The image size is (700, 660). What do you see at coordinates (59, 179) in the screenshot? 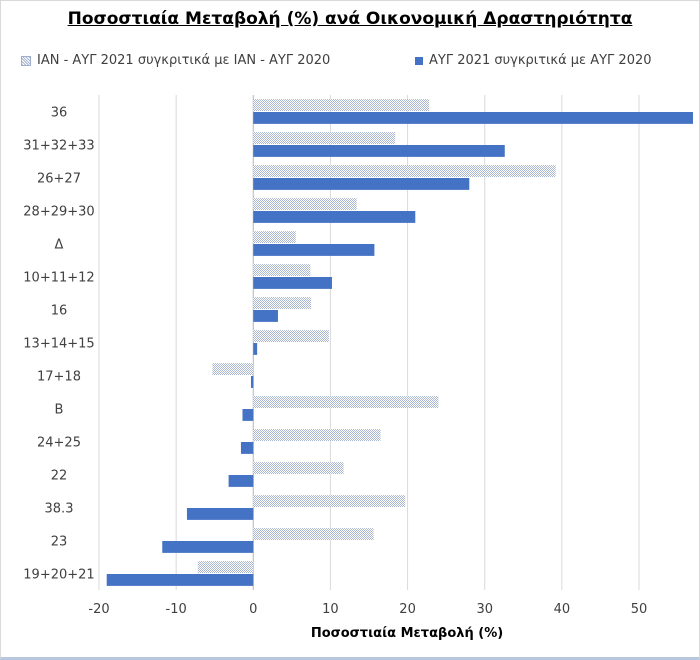
I see `category-label: 26+27` at bounding box center [59, 179].